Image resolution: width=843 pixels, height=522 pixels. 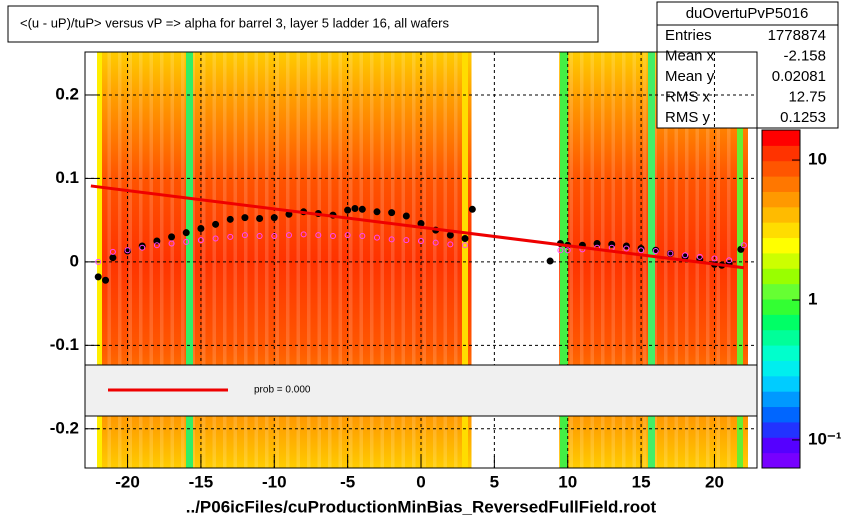 I want to click on x-tick-label: 5, so click(x=494, y=481).